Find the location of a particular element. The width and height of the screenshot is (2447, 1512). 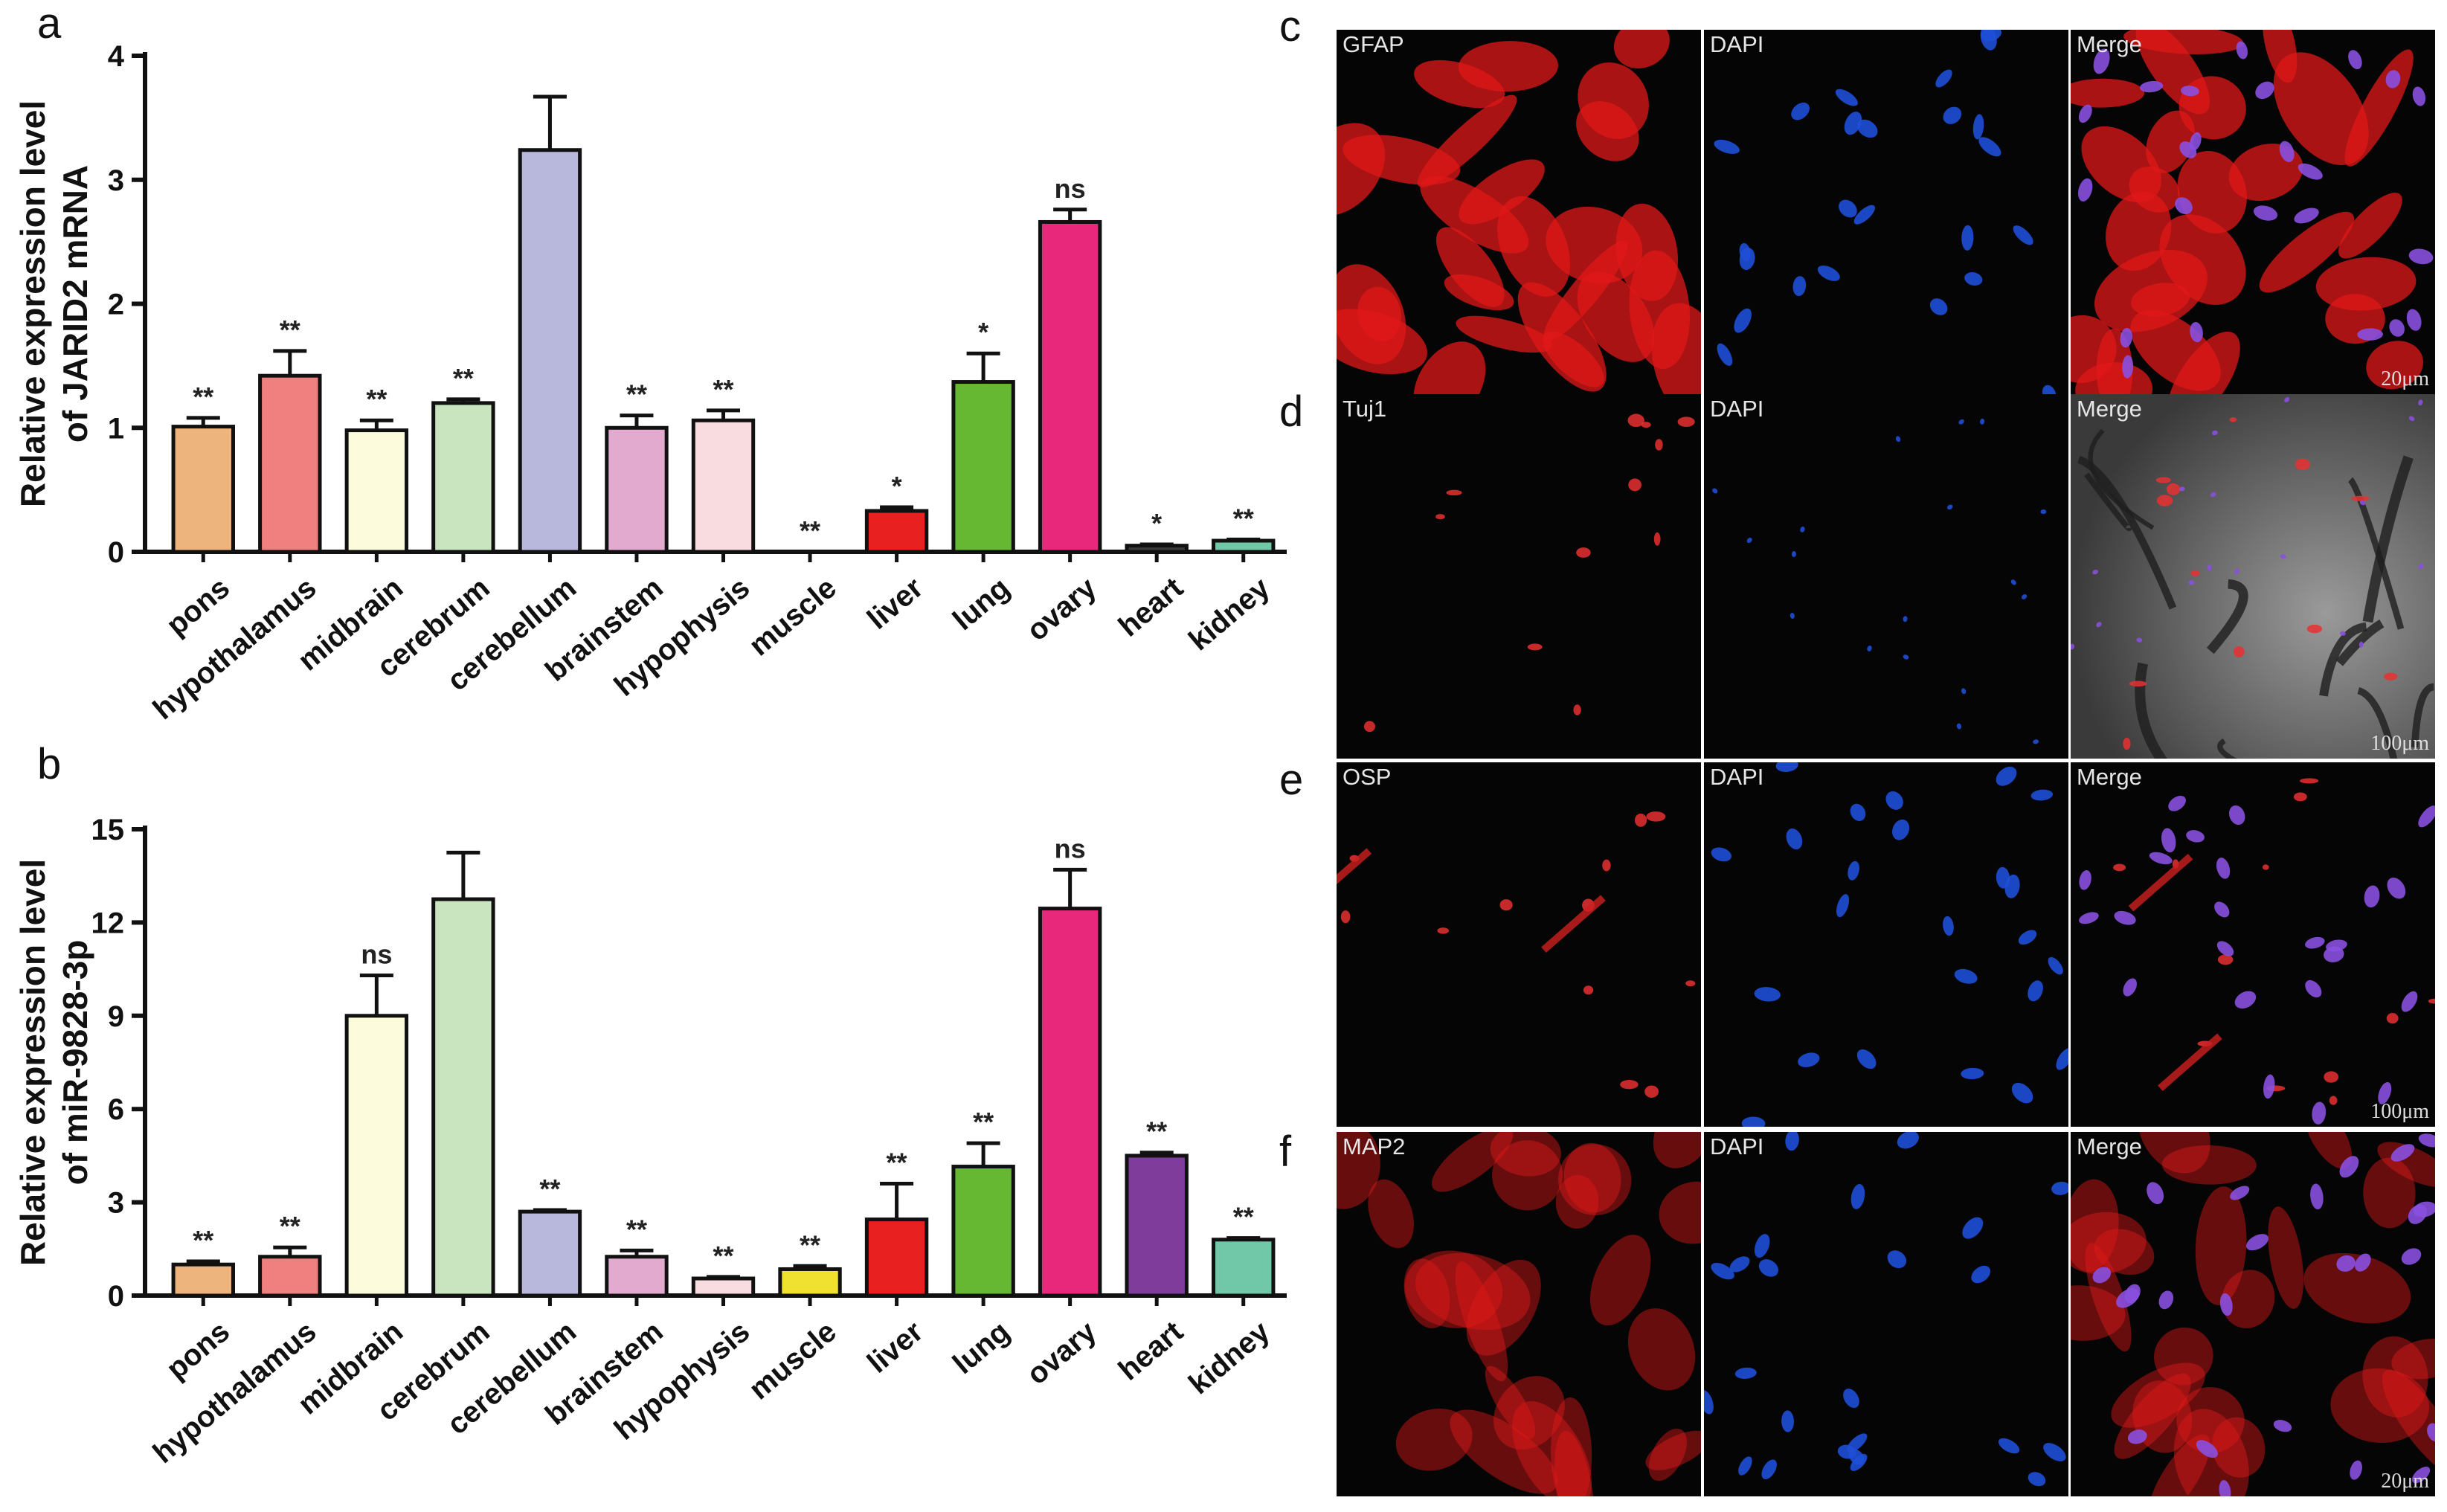

chart-a-ytick-label: 4 is located at coordinates (117, 56).